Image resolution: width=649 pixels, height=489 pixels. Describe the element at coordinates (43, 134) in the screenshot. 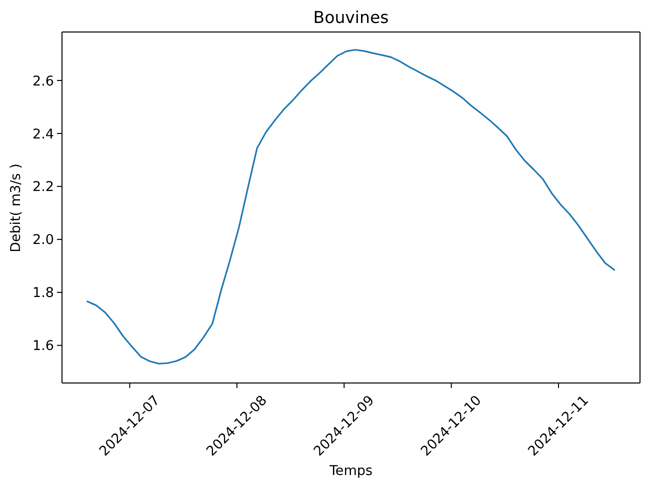

I see `y-tick-label: 2.4` at that location.